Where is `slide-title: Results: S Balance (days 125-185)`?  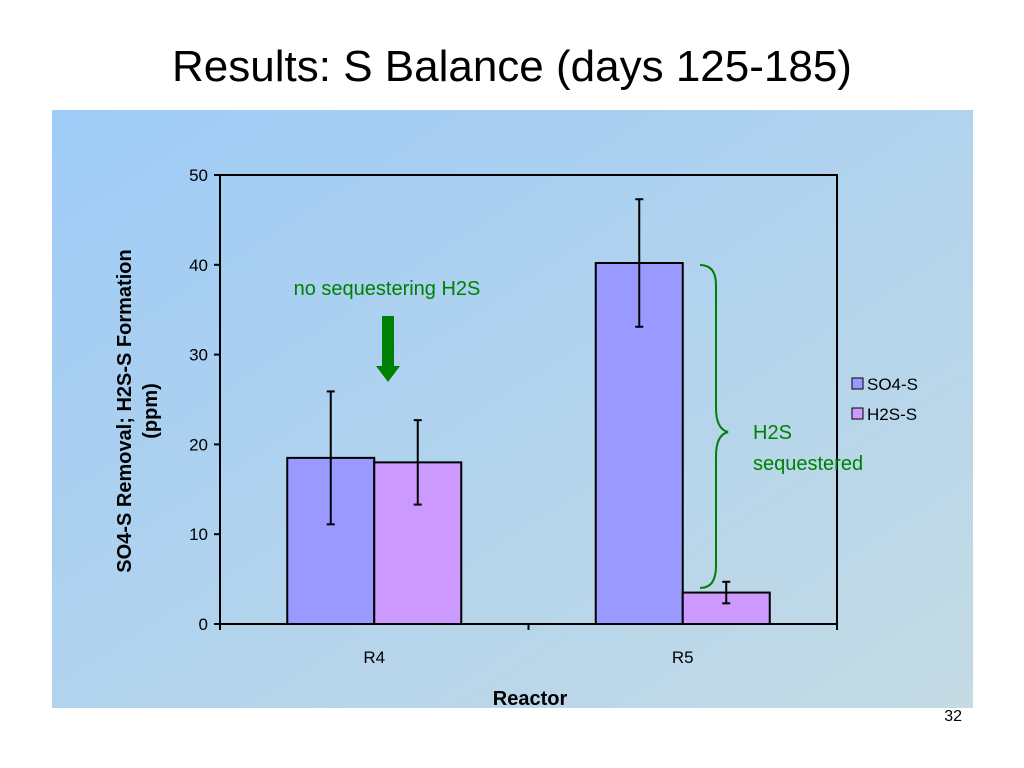
slide-title: Results: S Balance (days 125-185) is located at coordinates (512, 66).